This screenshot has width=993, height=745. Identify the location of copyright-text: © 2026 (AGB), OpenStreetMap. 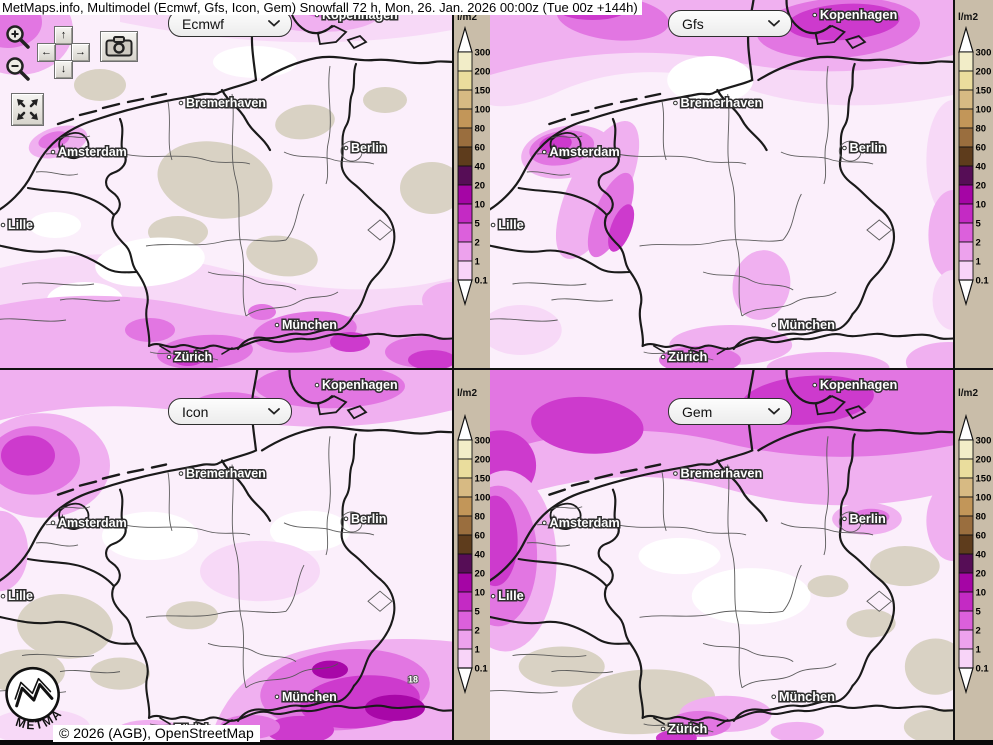
(156, 733).